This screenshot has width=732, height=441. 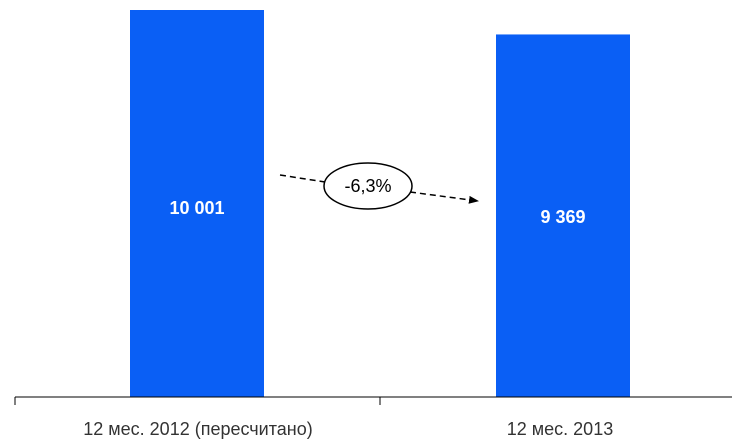 What do you see at coordinates (302, 178) in the screenshot?
I see `change-arrow-left` at bounding box center [302, 178].